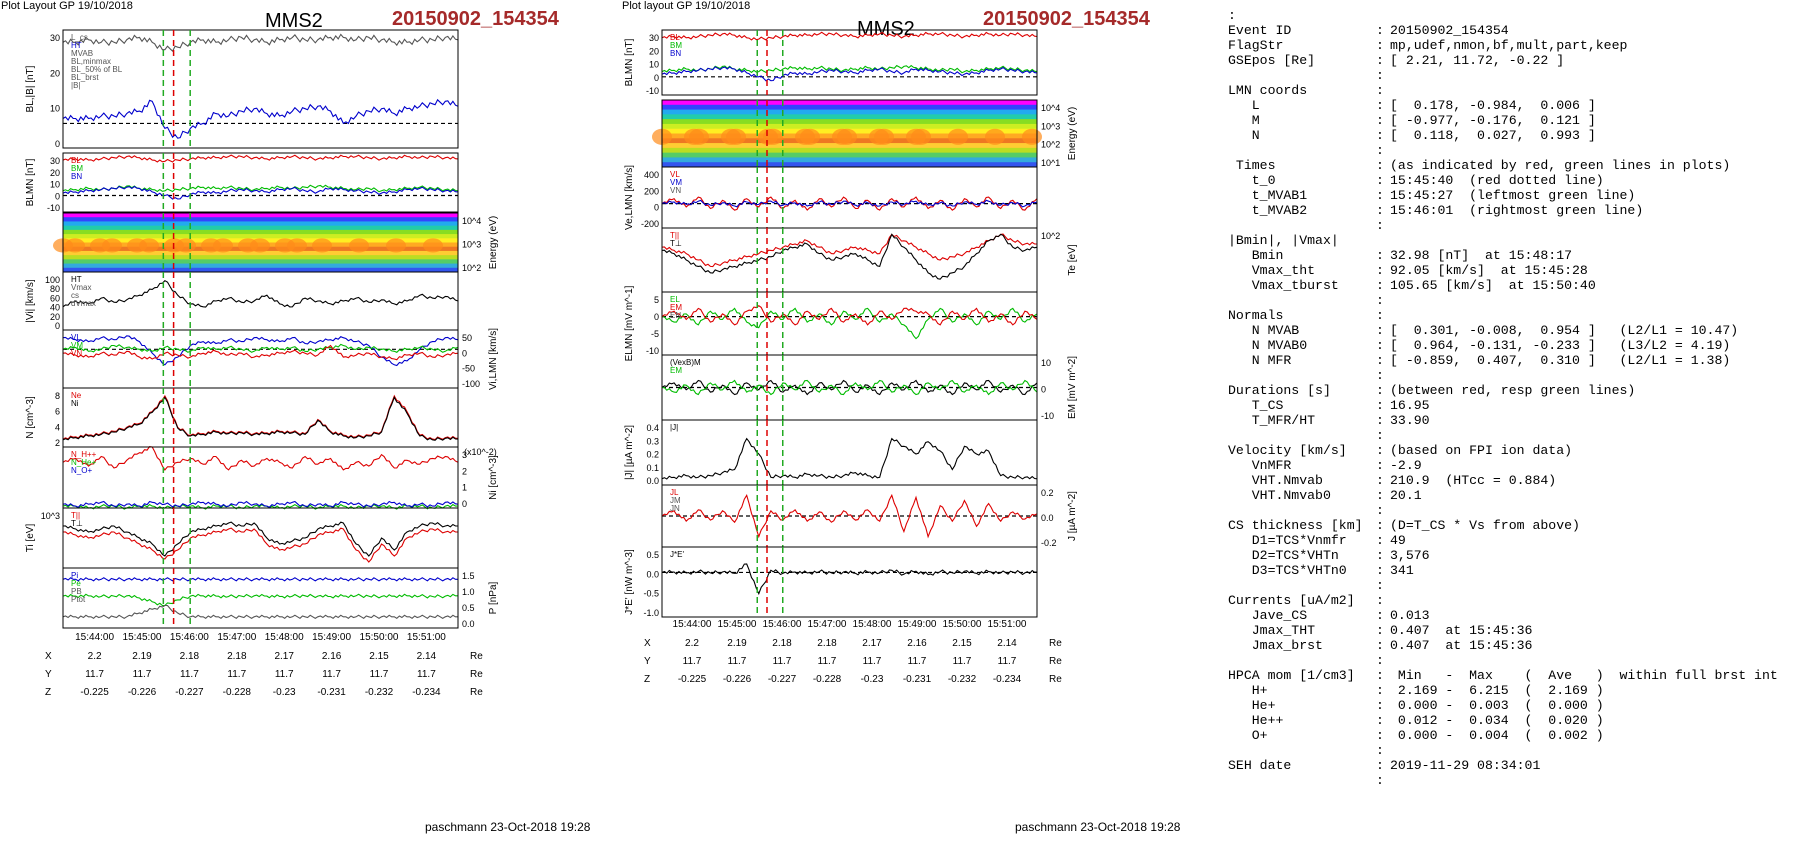 The height and width of the screenshot is (841, 1804). Describe the element at coordinates (30, 417) in the screenshot. I see `y-axis-label: N [cm^-3]` at that location.